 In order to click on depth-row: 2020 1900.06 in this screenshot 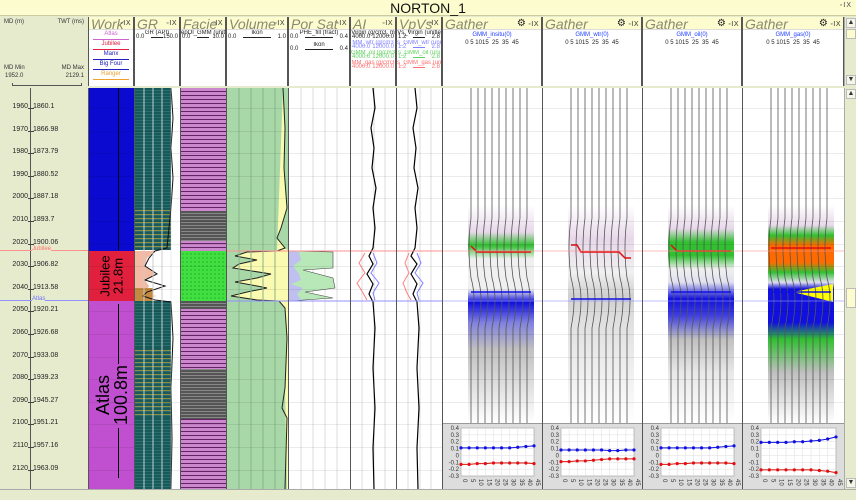, I will do `click(35, 242)`.